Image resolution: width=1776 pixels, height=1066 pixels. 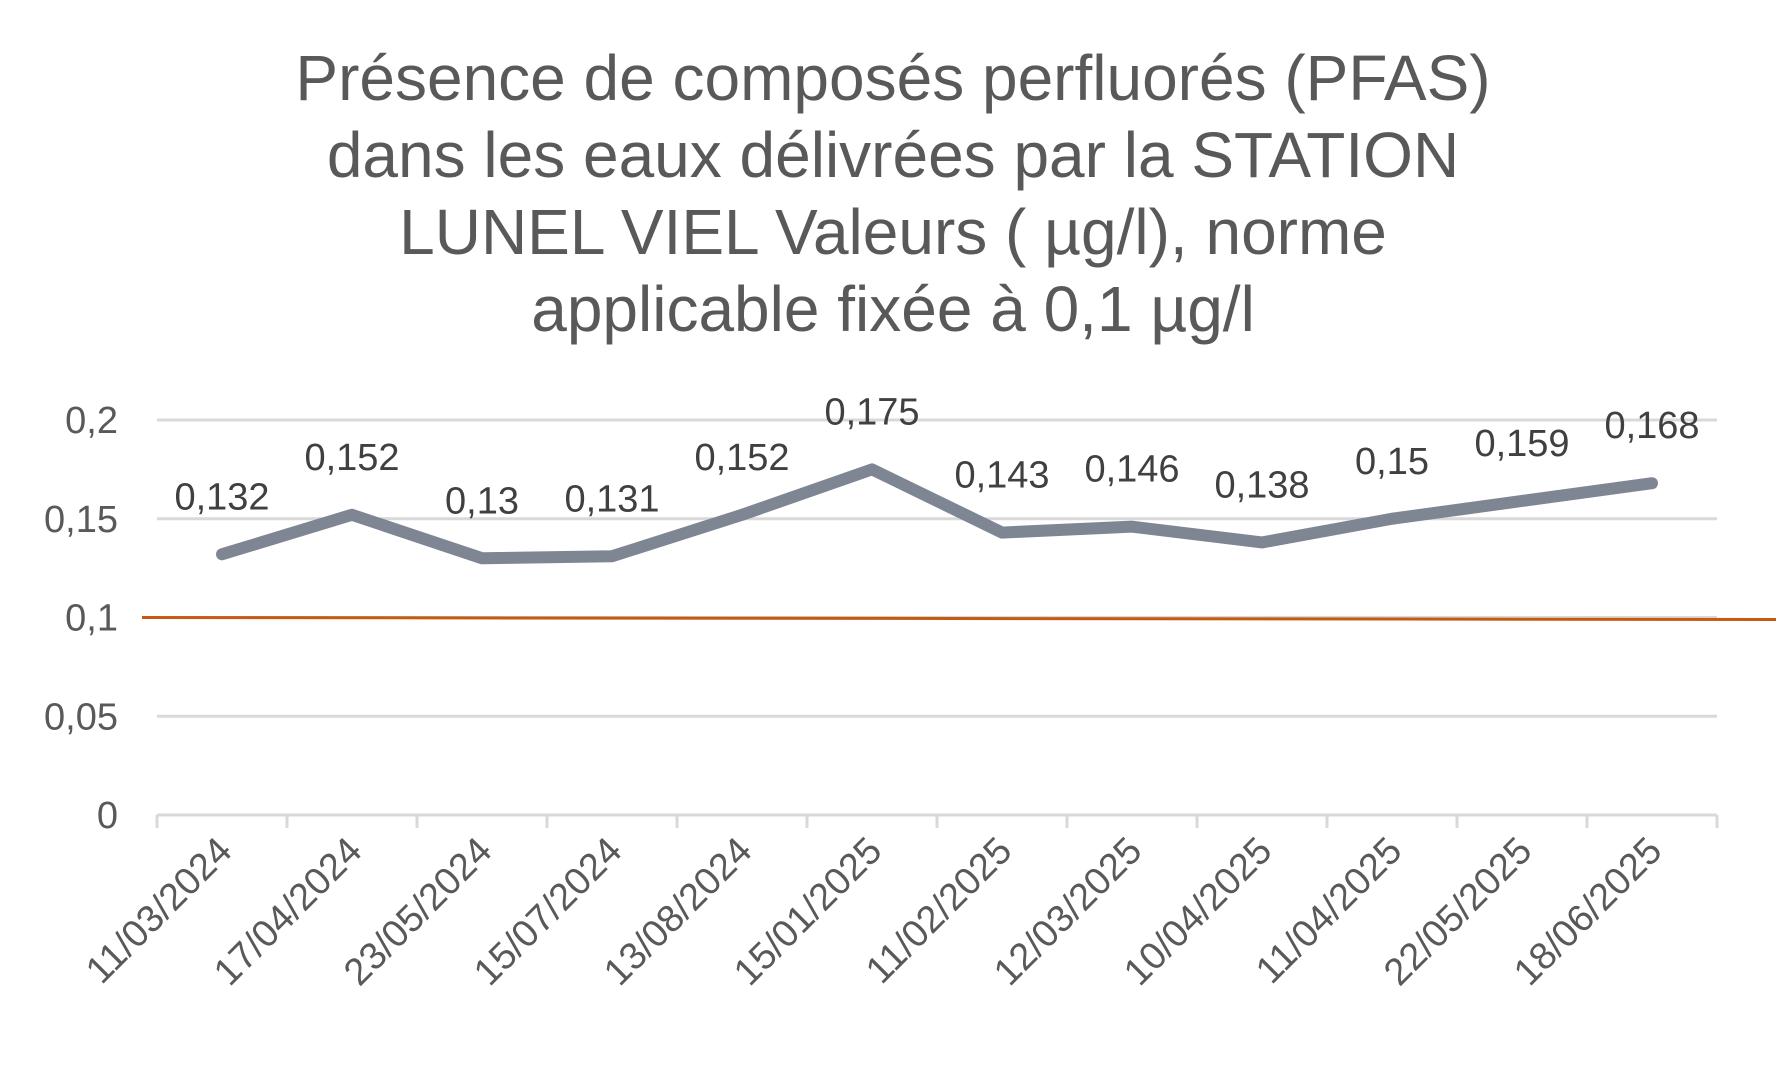 I want to click on y-tick-label: 0,15, so click(x=81, y=520).